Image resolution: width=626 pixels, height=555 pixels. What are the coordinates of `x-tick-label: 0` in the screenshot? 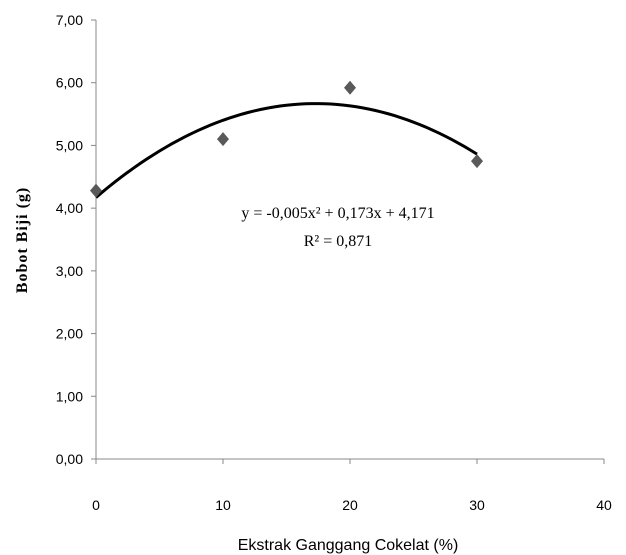 It's located at (96, 505).